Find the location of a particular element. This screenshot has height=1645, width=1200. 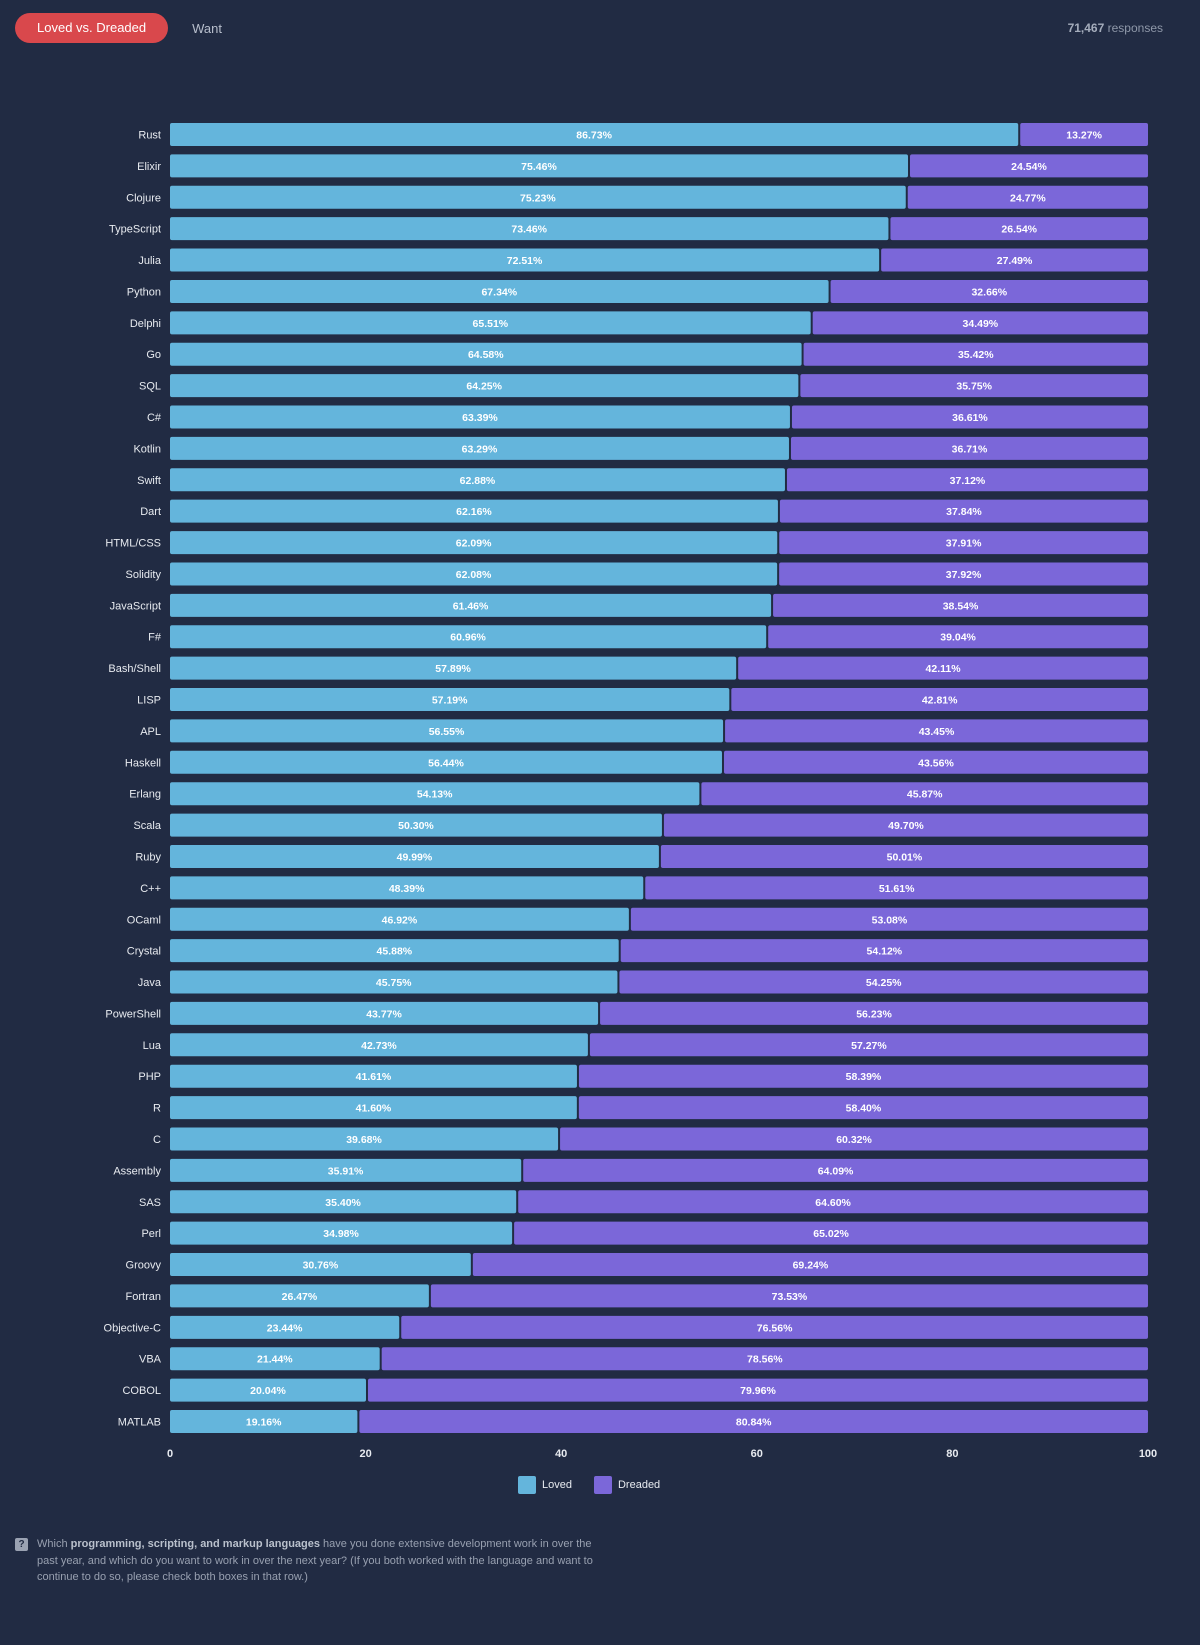

data-label-dreaded: 80.84% is located at coordinates (754, 1422).